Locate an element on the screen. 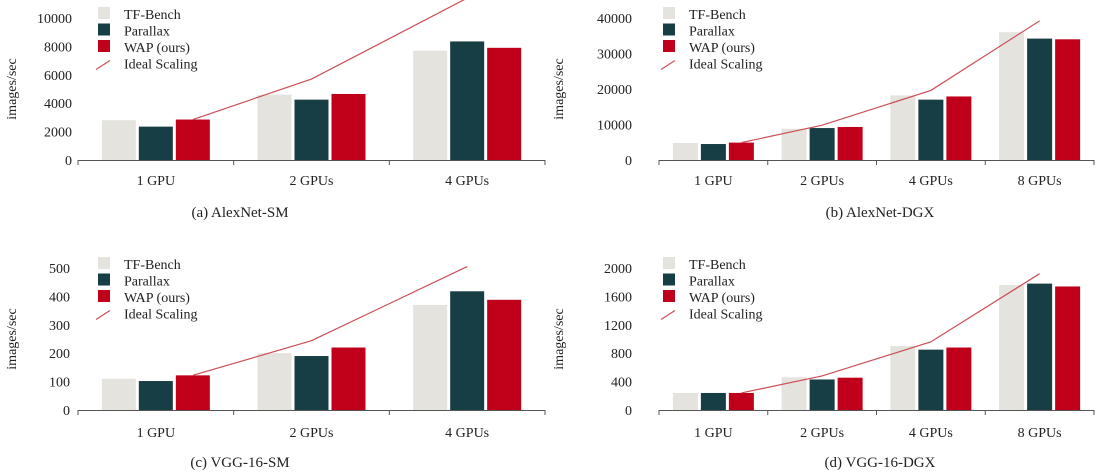 This screenshot has width=1099, height=476. y-tick-label: 8000 is located at coordinates (58, 47).